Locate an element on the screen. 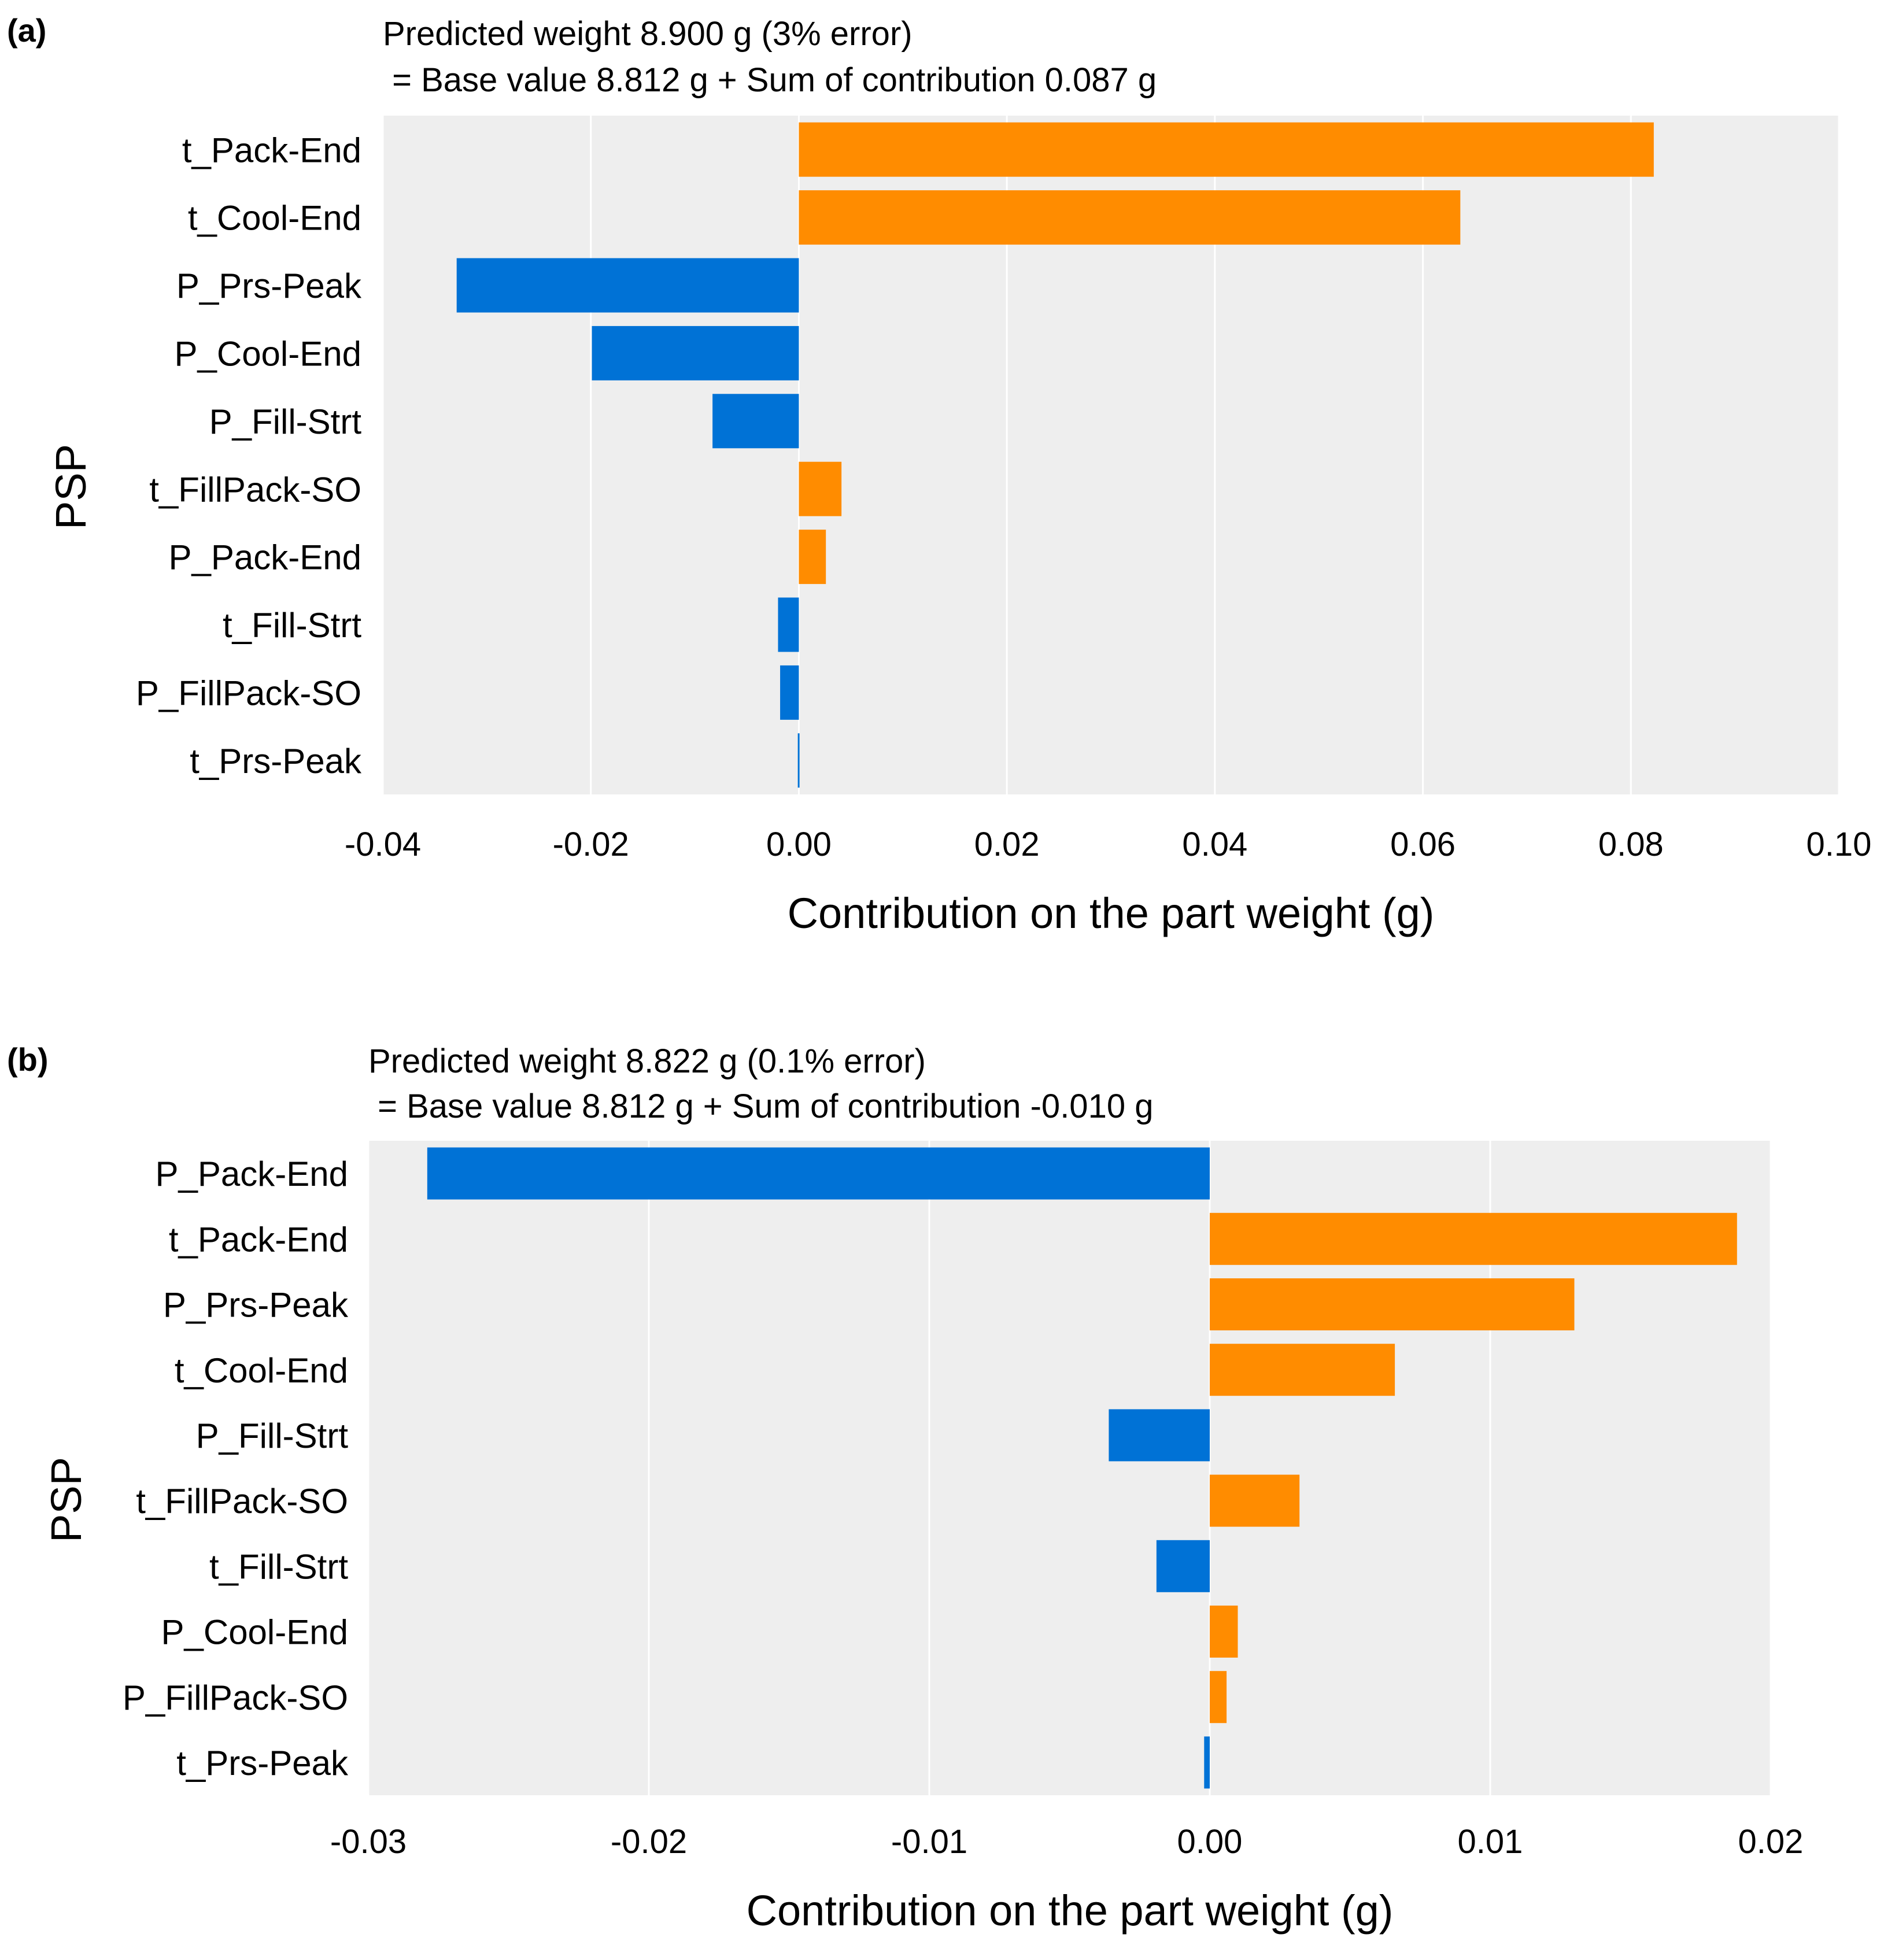  panel-b-category-label: t_Cool-End is located at coordinates (261, 1370).